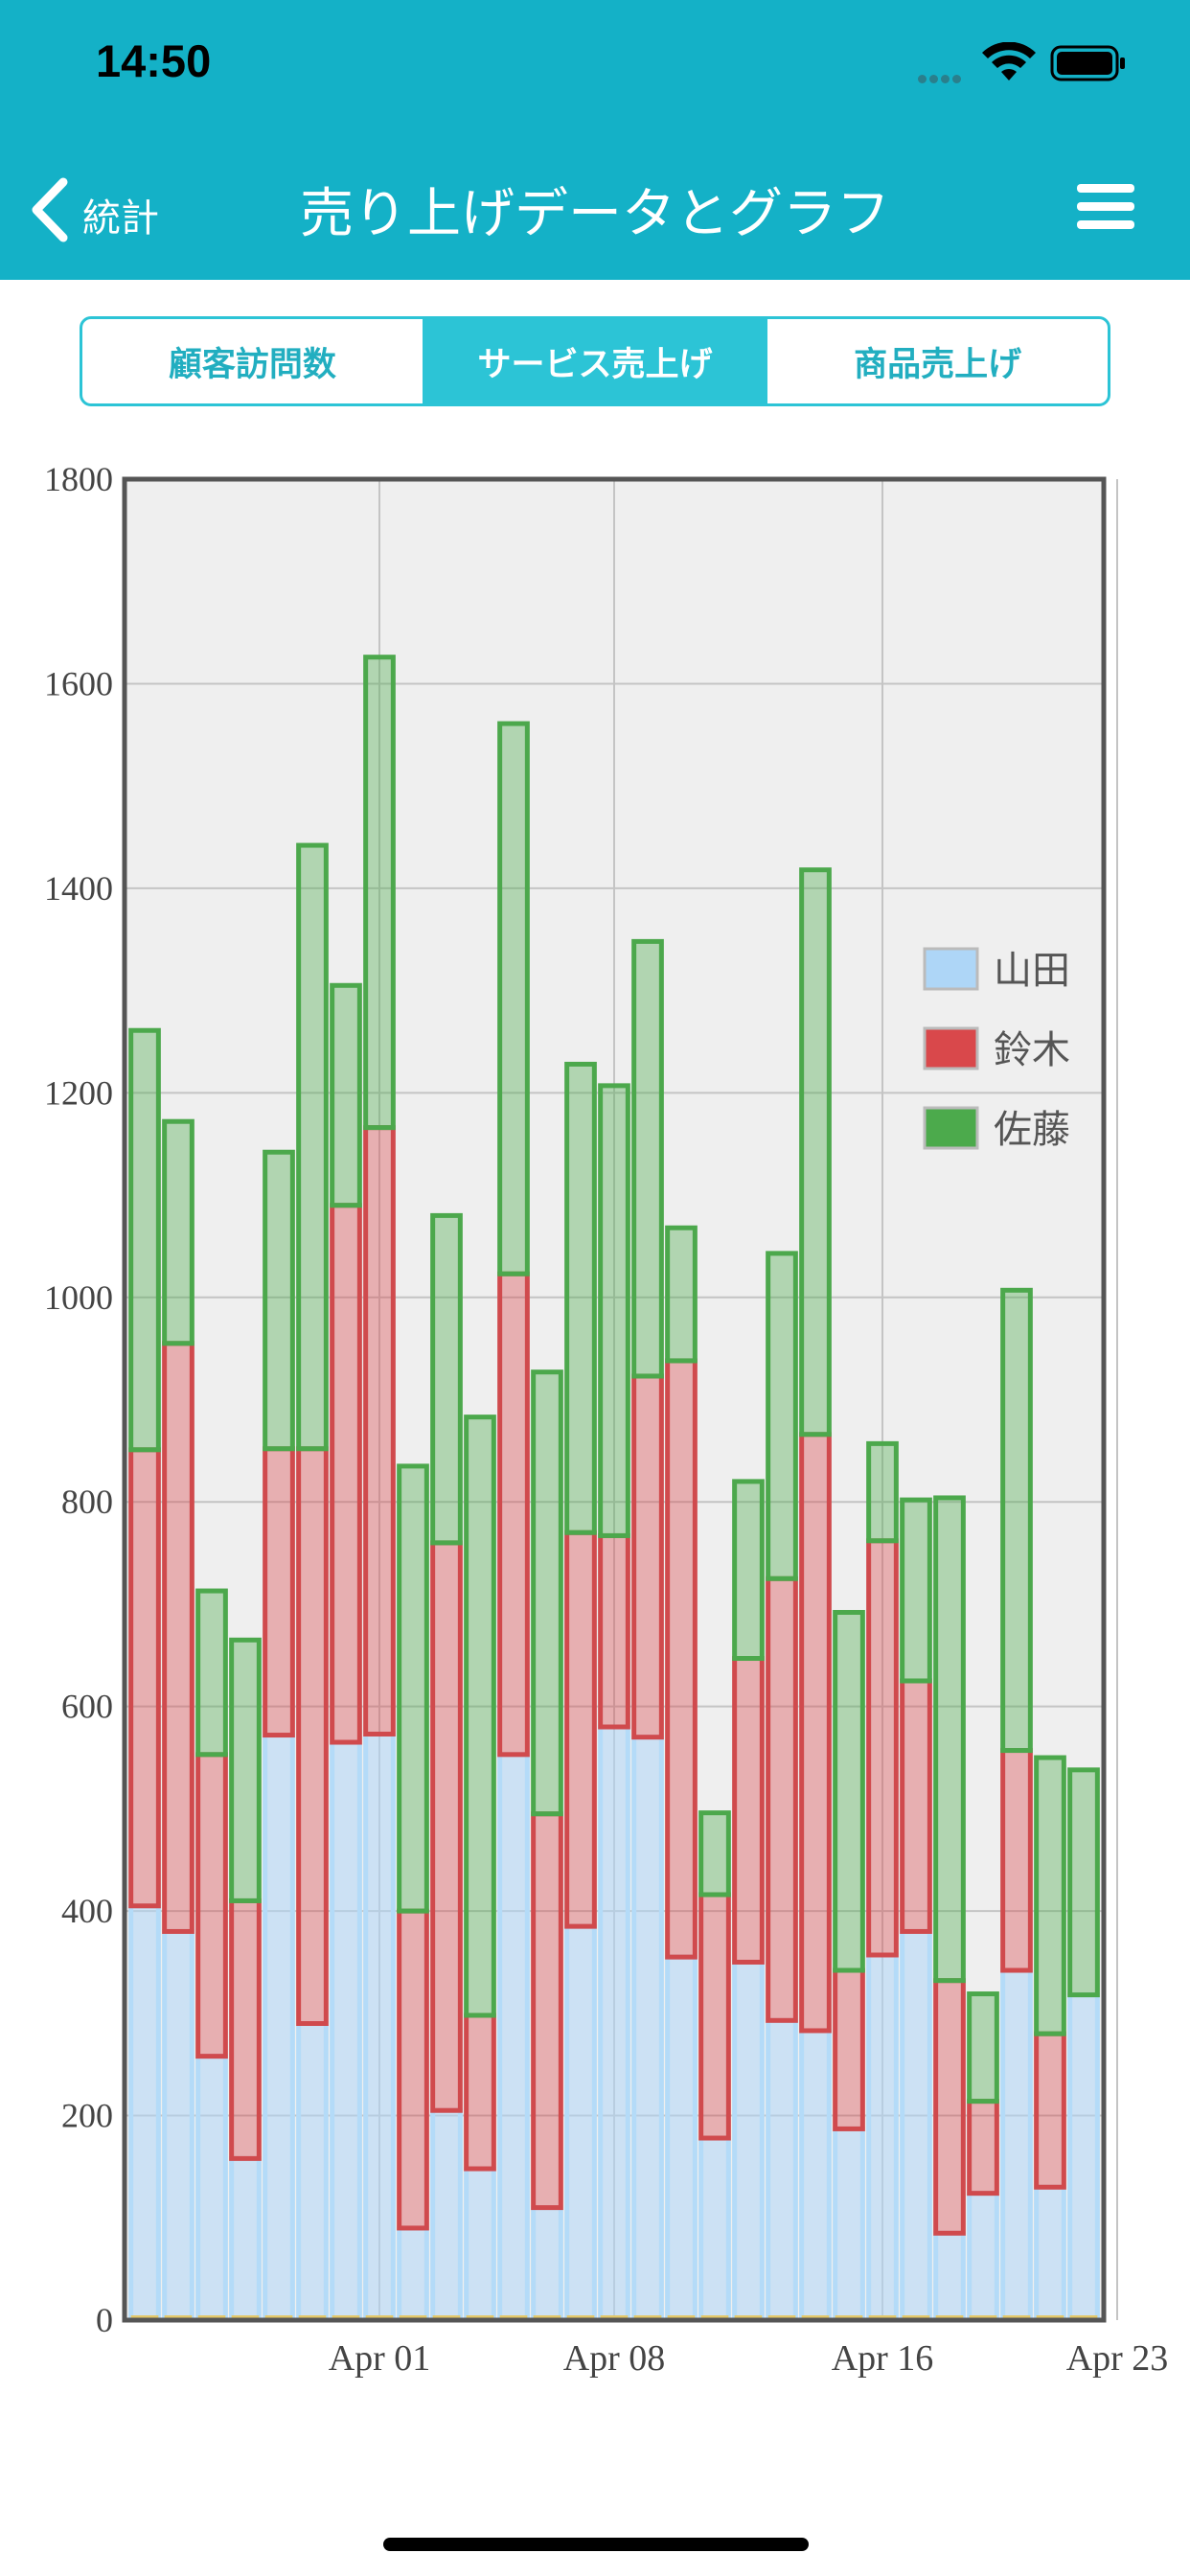  I want to click on y-tick-label: 0, so click(105, 2320).